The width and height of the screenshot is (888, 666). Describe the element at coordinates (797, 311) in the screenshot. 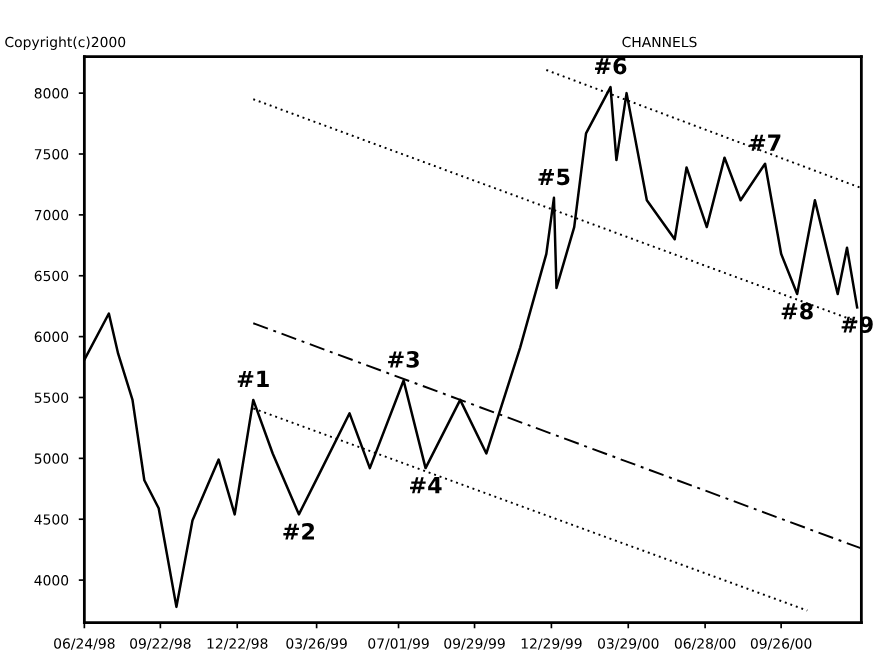

I see `annotation: #8` at that location.